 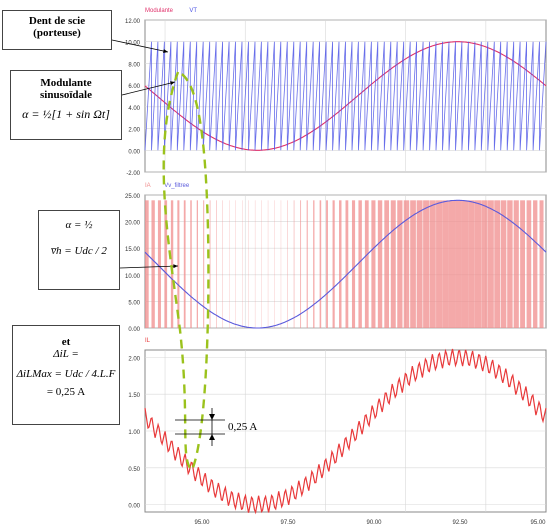 I want to click on legend-entry: IL, so click(x=148, y=341).